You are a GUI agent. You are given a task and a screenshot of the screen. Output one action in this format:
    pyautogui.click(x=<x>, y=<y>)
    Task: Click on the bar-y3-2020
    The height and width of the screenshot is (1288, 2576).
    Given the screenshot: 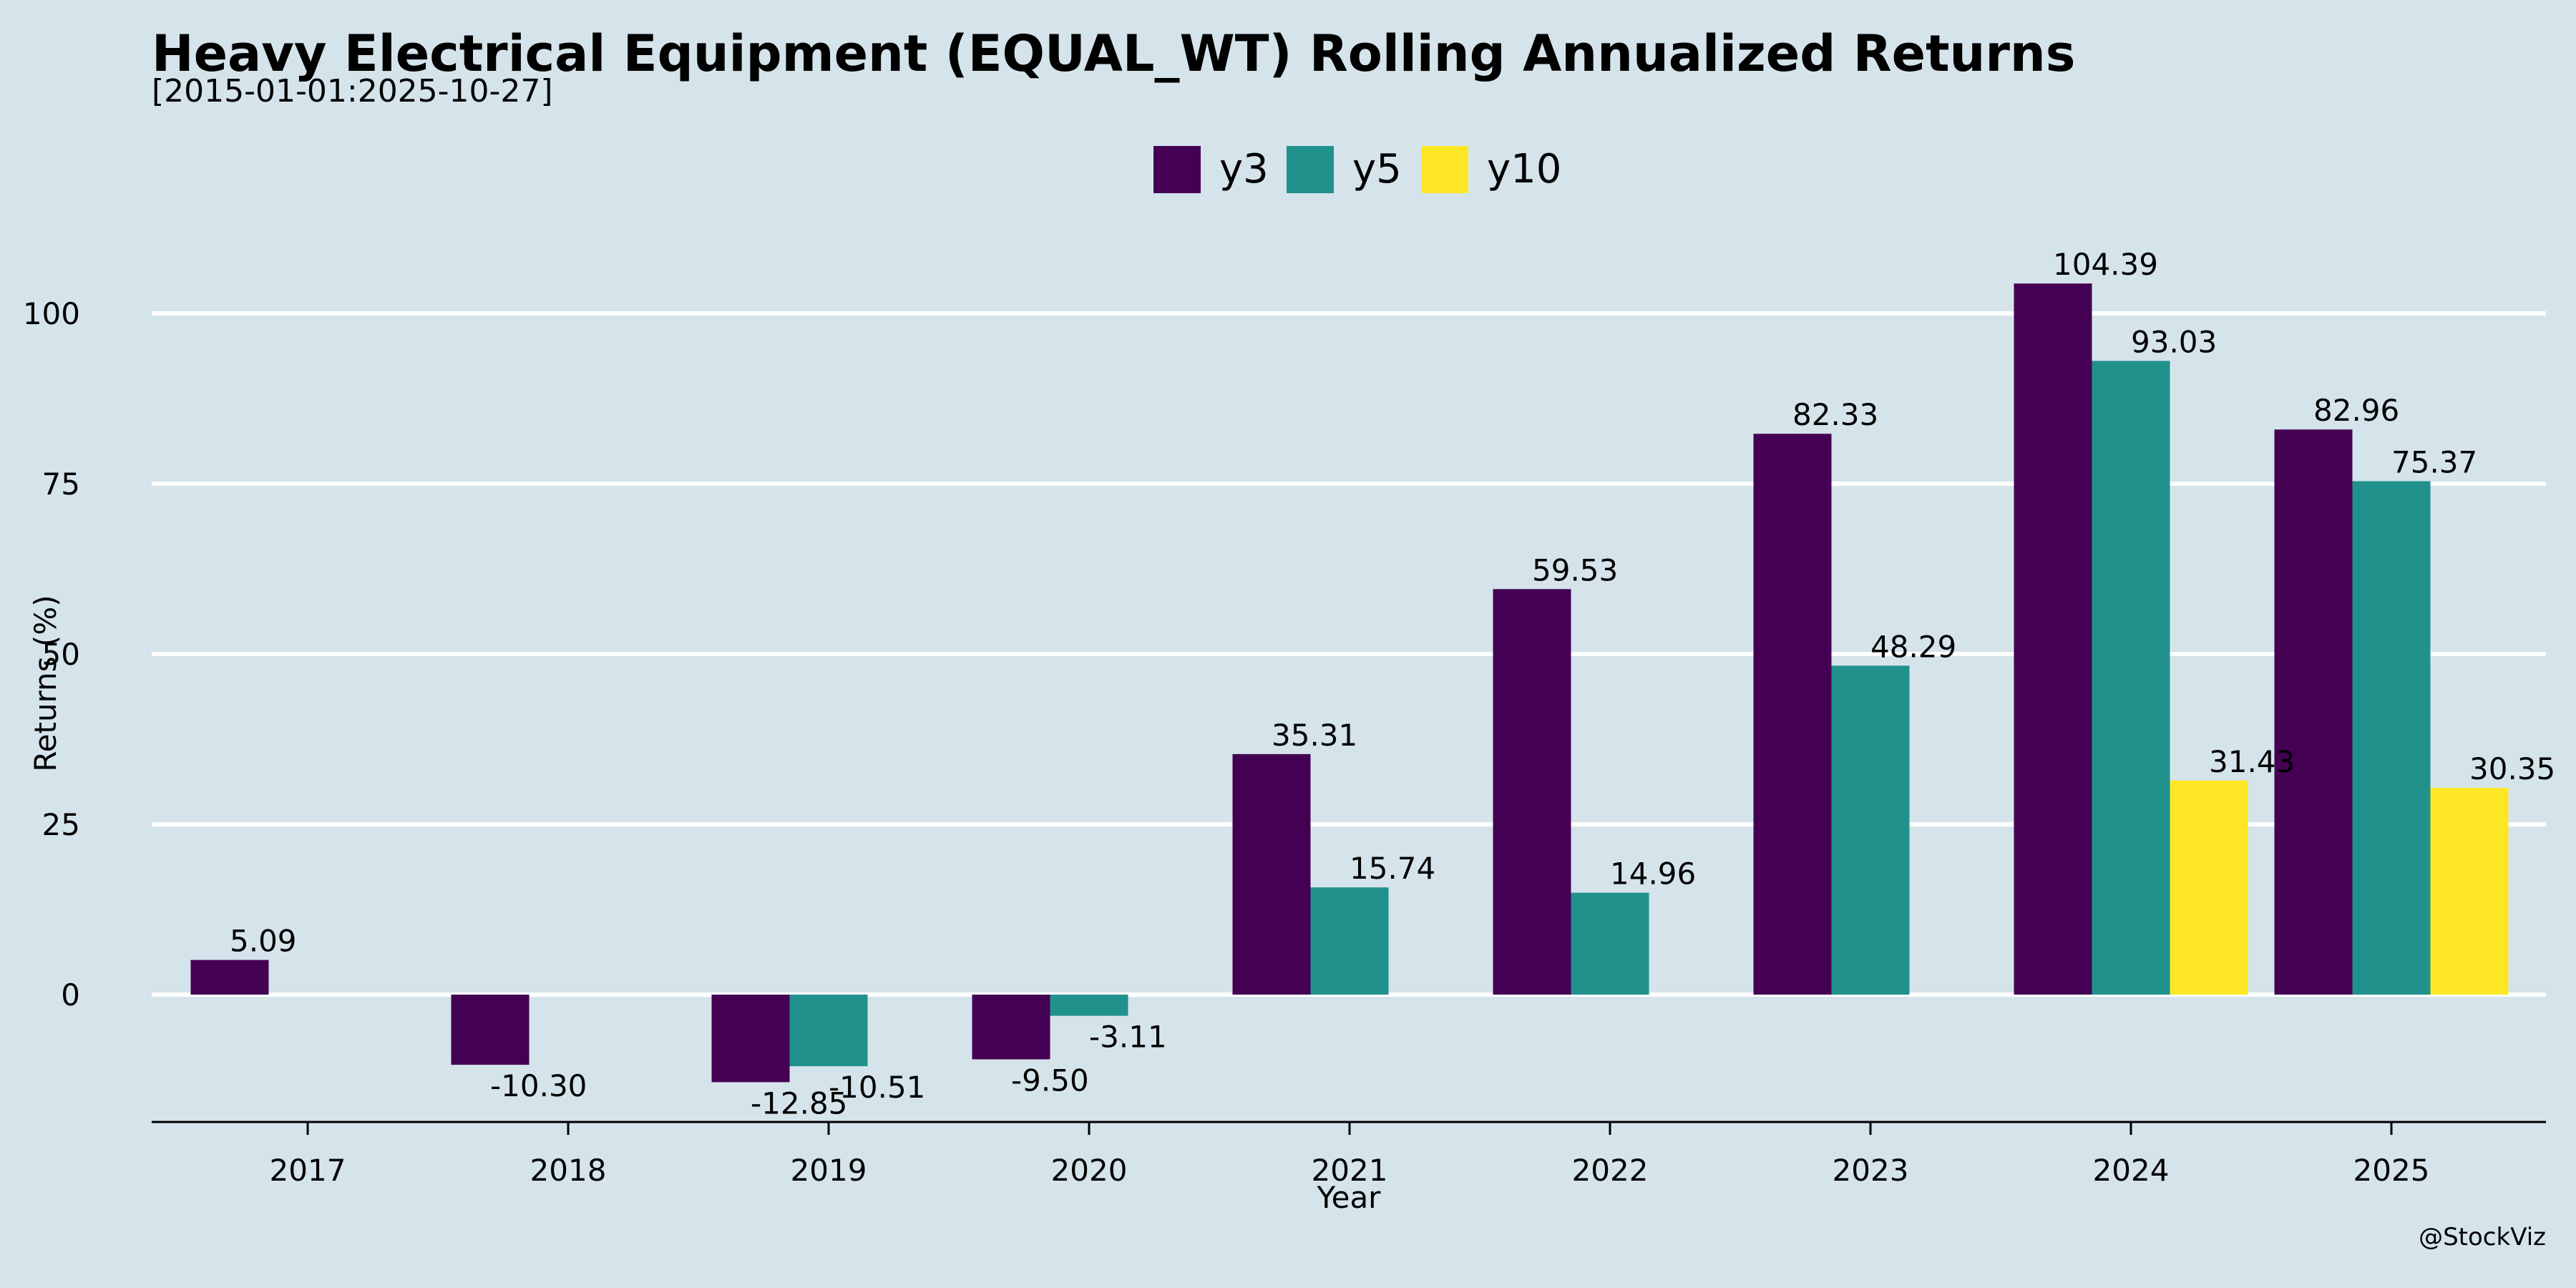 What is the action you would take?
    pyautogui.click(x=1011, y=1027)
    